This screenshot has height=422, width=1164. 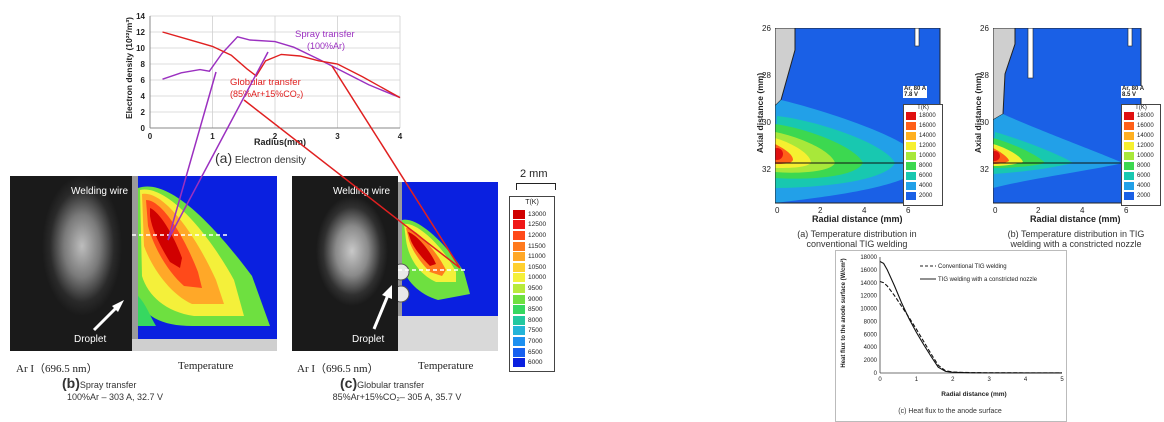 I want to click on y-tick-12: 12, so click(x=140, y=32).